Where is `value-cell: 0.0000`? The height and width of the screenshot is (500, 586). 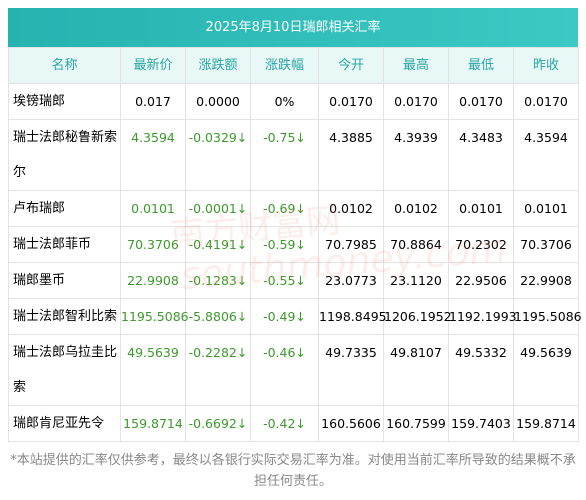
value-cell: 0.0000 is located at coordinates (218, 101).